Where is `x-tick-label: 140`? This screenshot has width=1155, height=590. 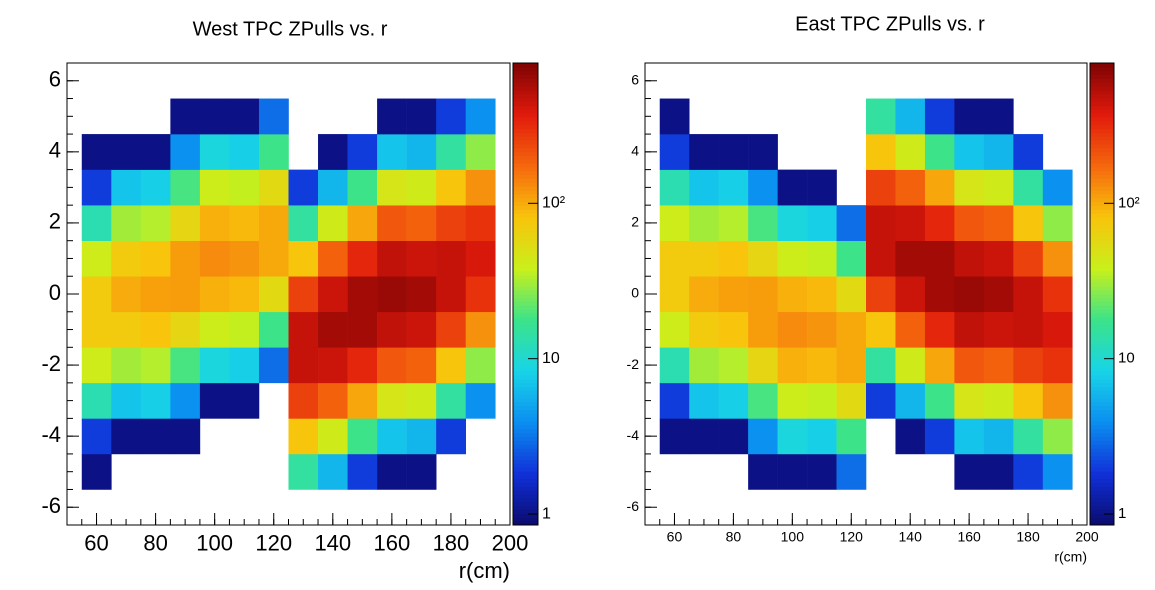 x-tick-label: 140 is located at coordinates (911, 536).